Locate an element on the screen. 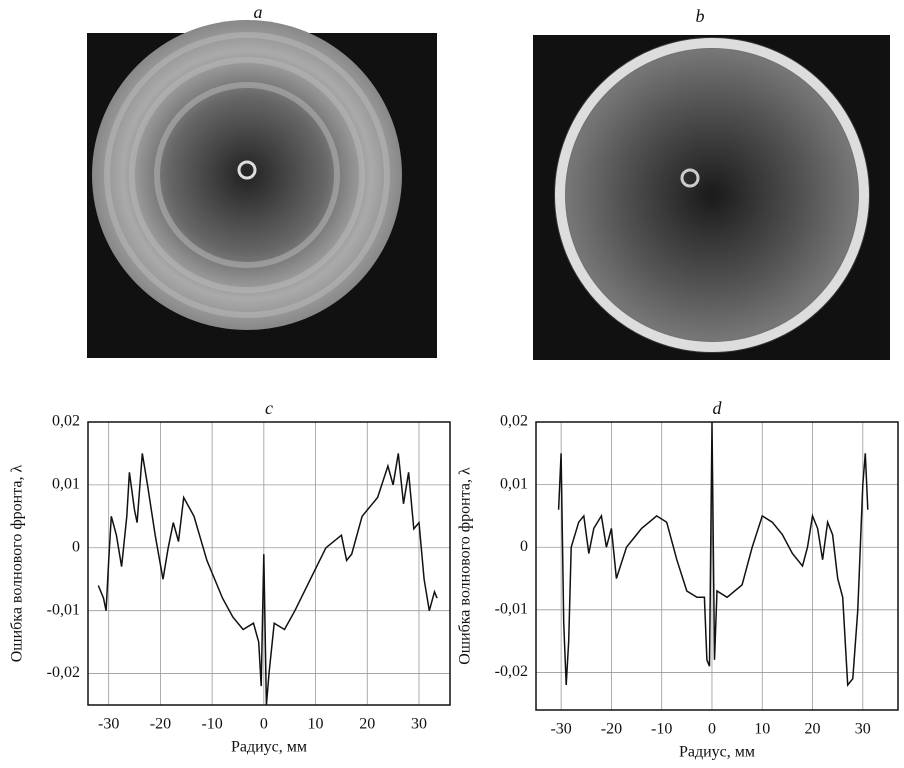 This screenshot has width=904, height=768. chart-title: c is located at coordinates (269, 408).